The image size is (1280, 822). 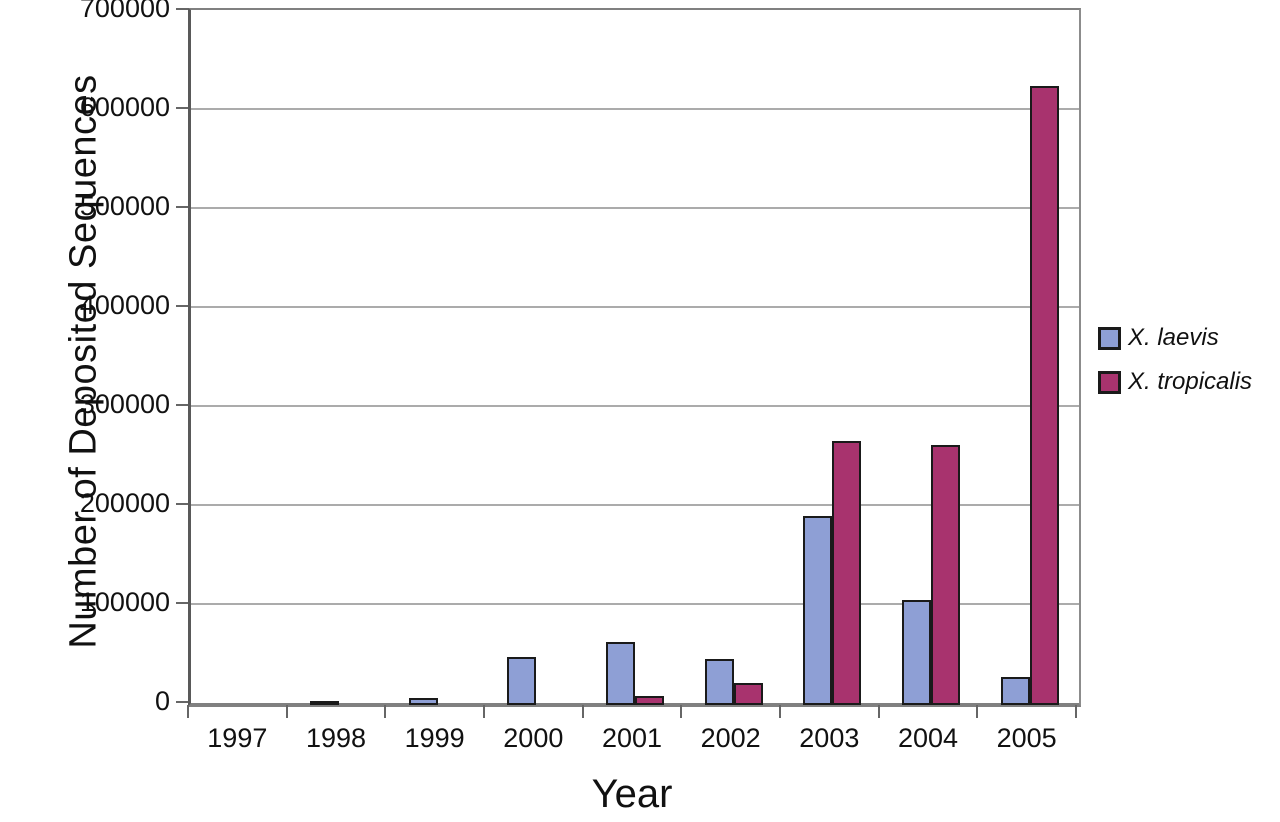 What do you see at coordinates (434, 738) in the screenshot?
I see `x-axis-tick-label: 1999` at bounding box center [434, 738].